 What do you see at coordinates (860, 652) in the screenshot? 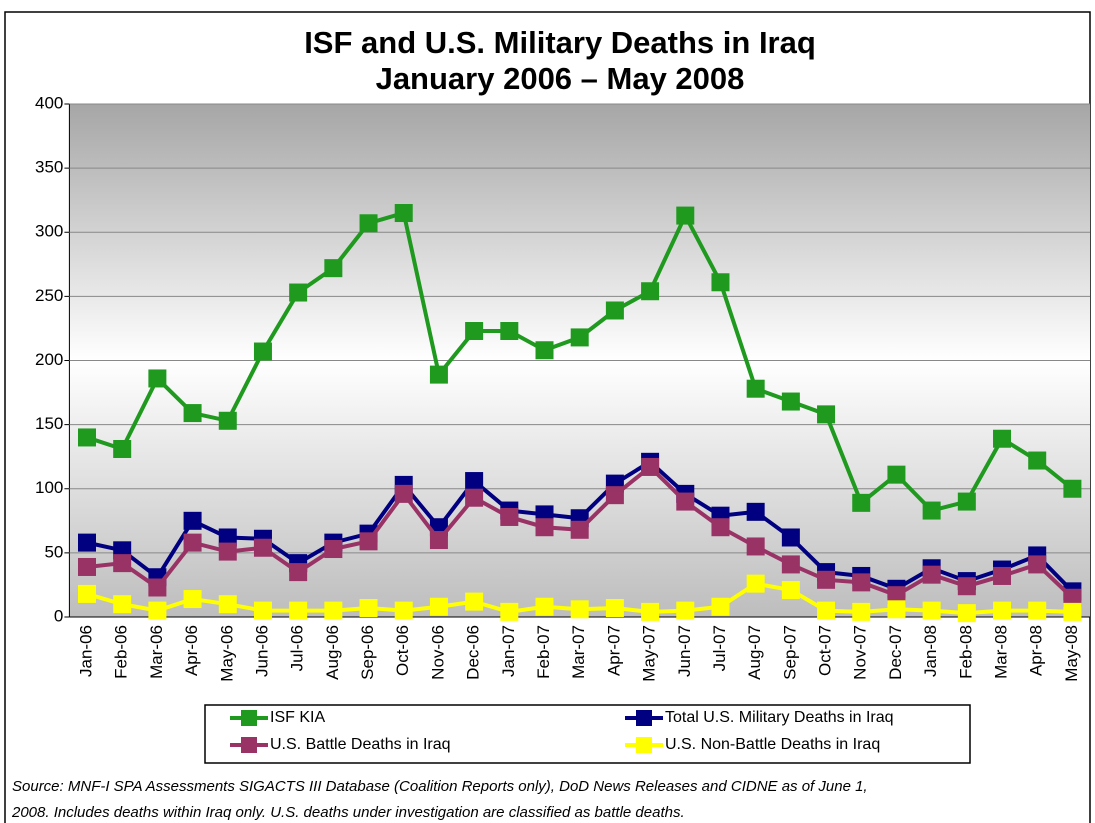
I see `x-tick-label: Nov-07` at bounding box center [860, 652].